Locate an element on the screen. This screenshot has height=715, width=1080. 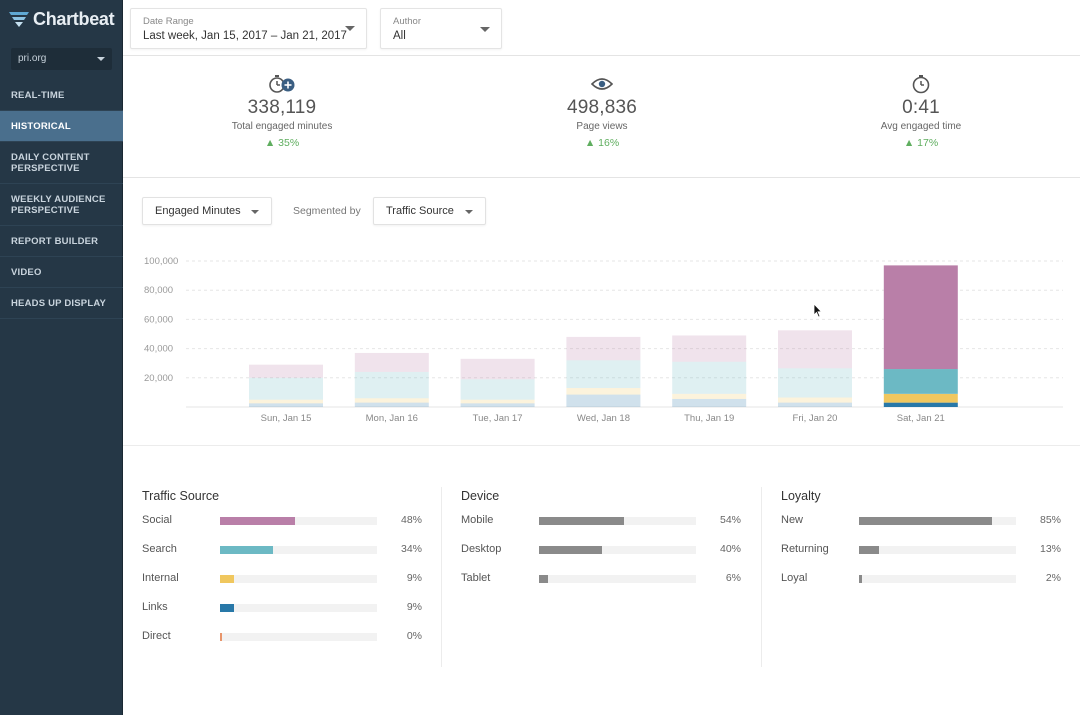
x-tick-label: Wed, Jan 18 is located at coordinates (603, 418).